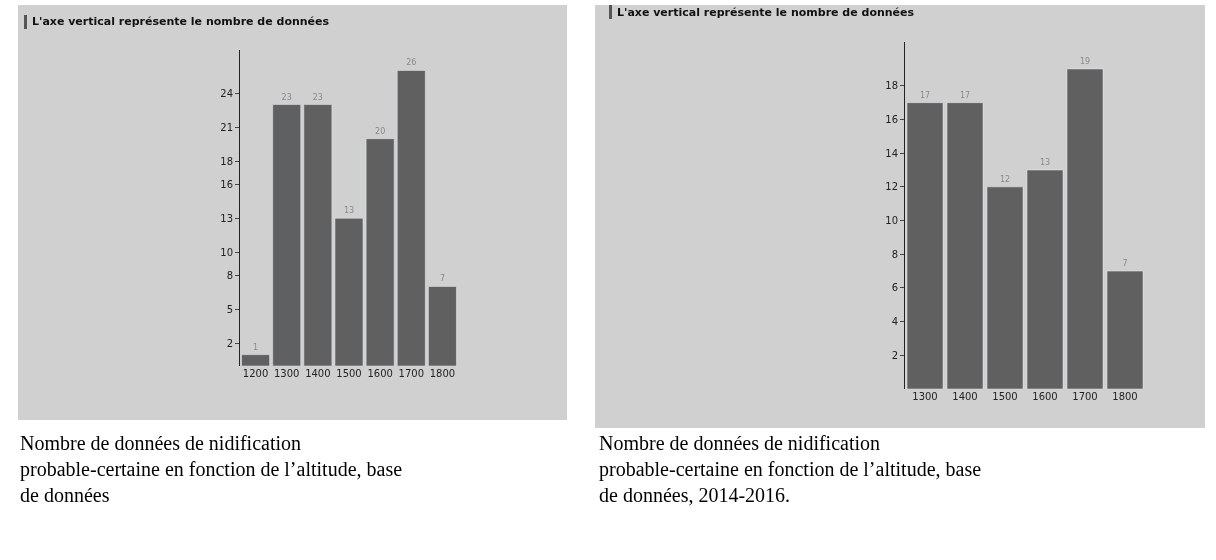 This screenshot has width=1216, height=560. What do you see at coordinates (229, 309) in the screenshot?
I see `y-tick-label: 5` at bounding box center [229, 309].